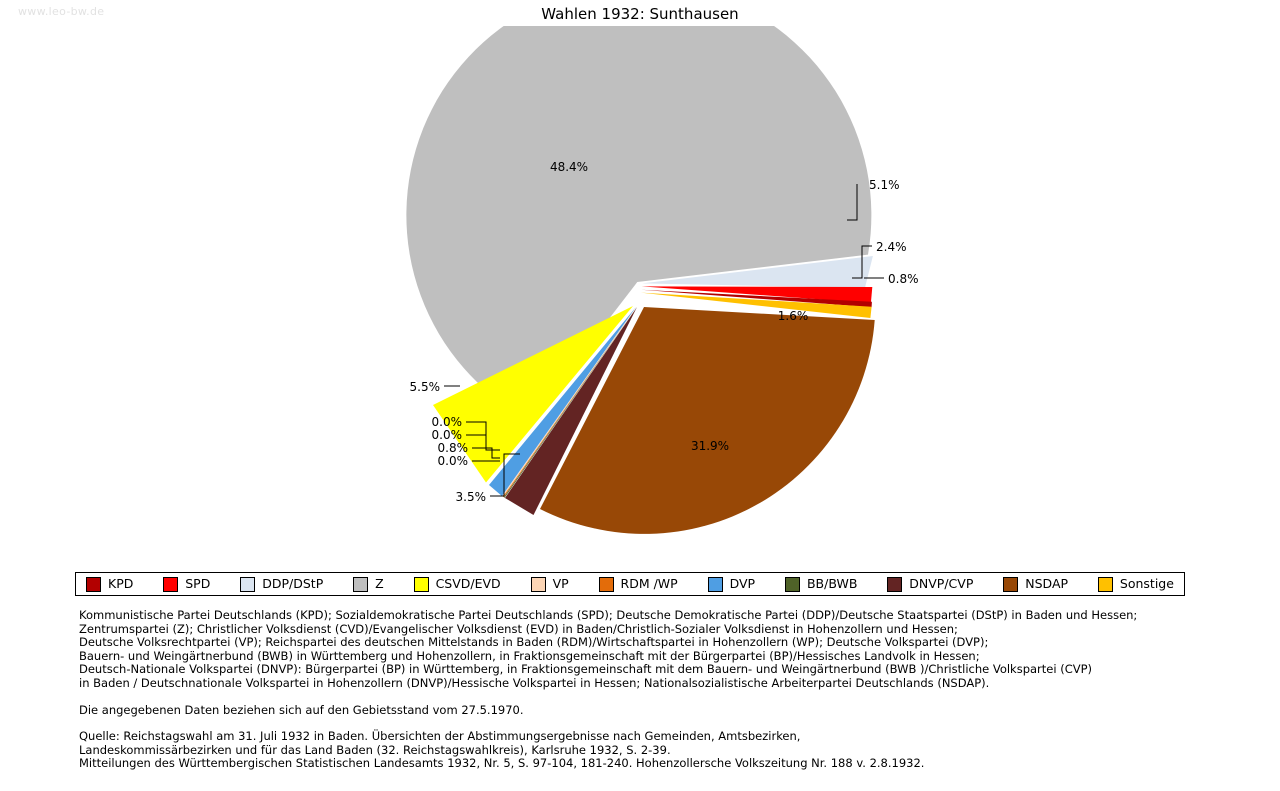 The width and height of the screenshot is (1280, 791). What do you see at coordinates (742, 583) in the screenshot?
I see `legend-item-label: DVP` at bounding box center [742, 583].